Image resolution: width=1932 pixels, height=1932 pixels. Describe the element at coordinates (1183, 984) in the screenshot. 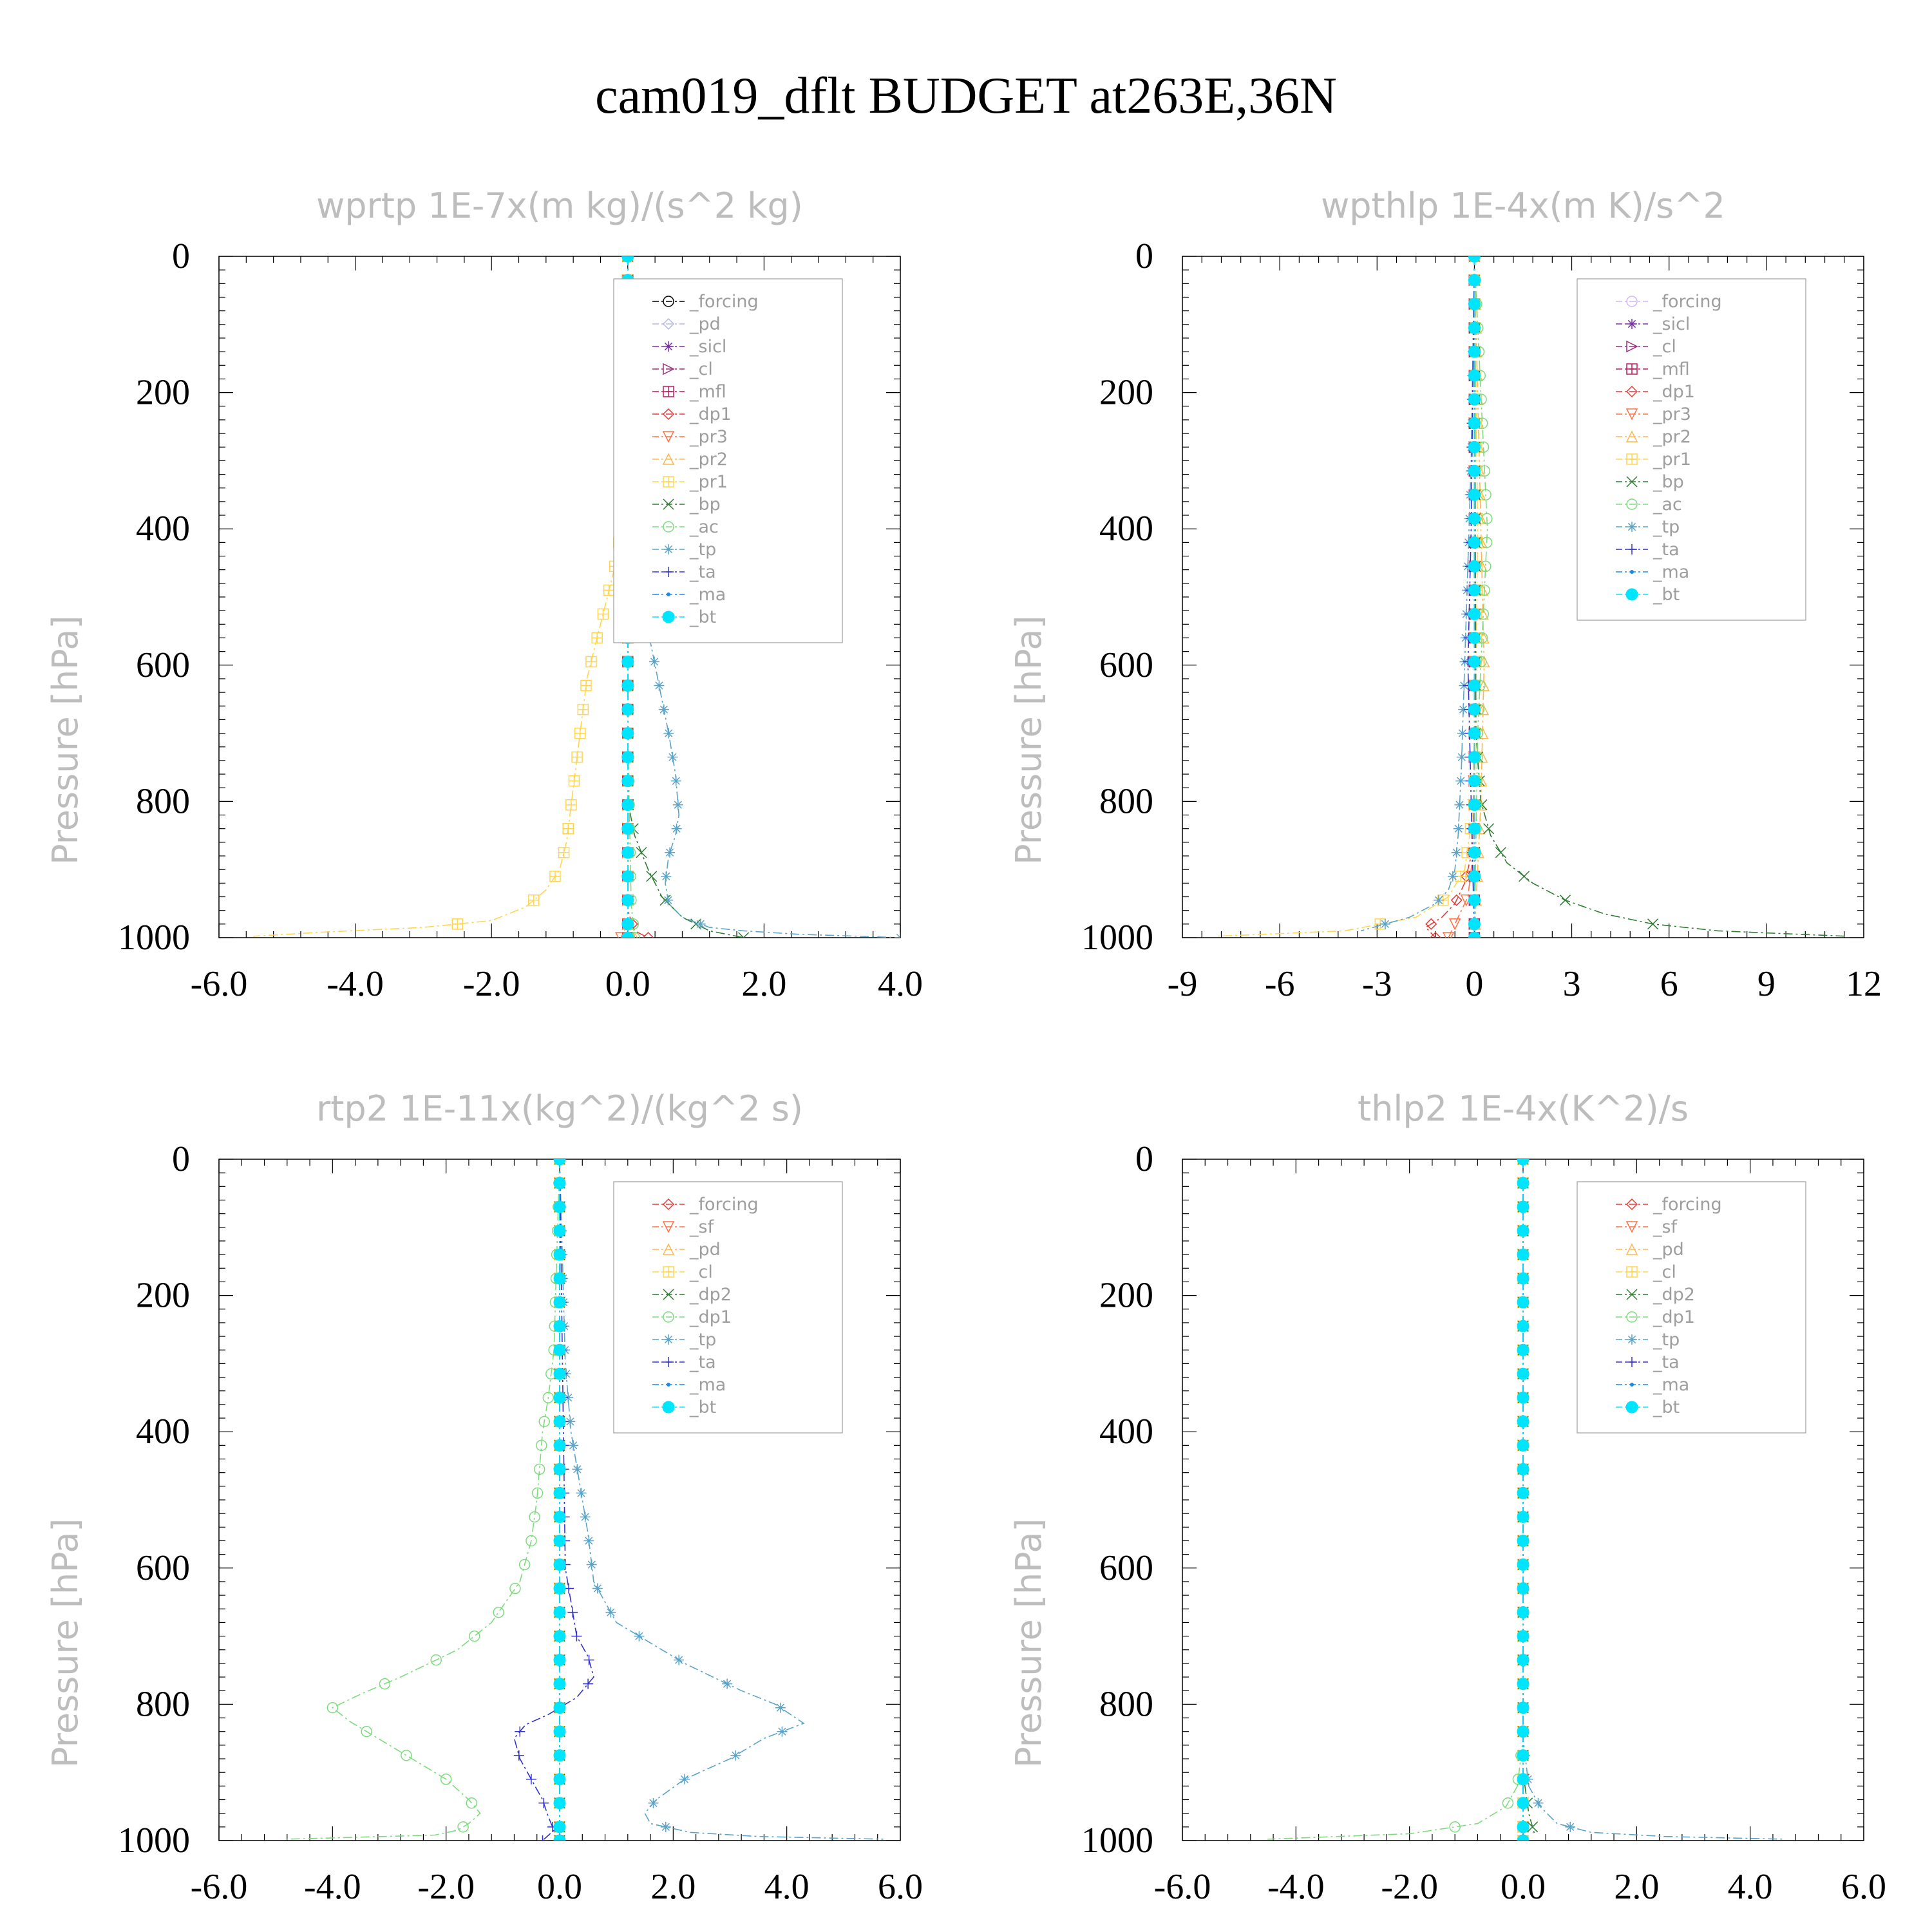

I see `x-tick-label: -9` at that location.